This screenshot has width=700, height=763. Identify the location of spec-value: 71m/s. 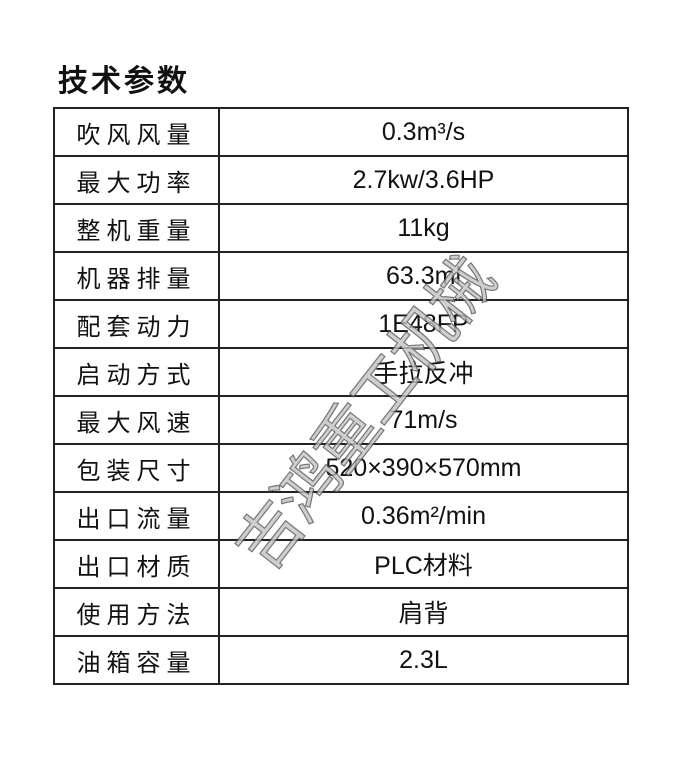
(423, 420).